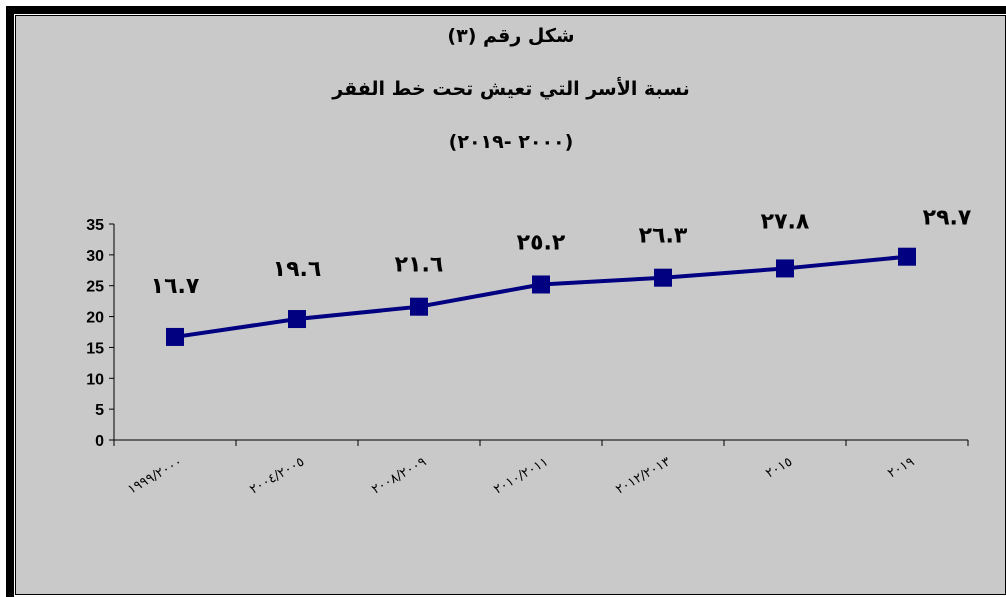 This screenshot has width=1006, height=597. I want to click on data-label: ١٩.٦, so click(297, 269).